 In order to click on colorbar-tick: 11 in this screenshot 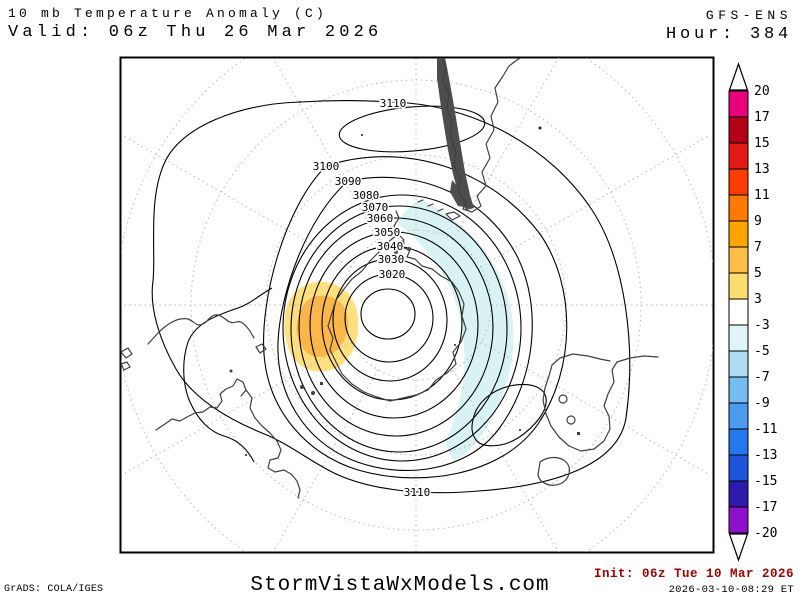, I will do `click(762, 195)`.